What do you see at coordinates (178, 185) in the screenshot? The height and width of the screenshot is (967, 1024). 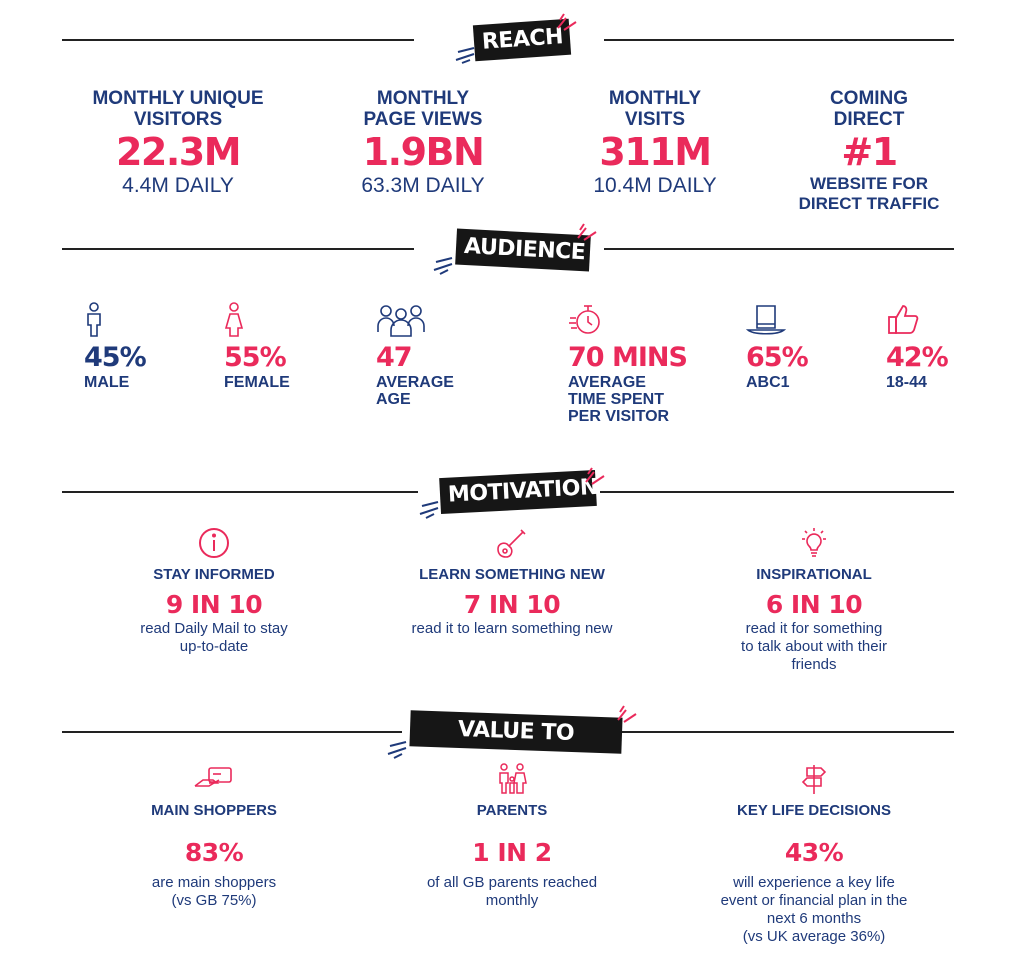 I see `stat-sub: 4.4M DAILY` at bounding box center [178, 185].